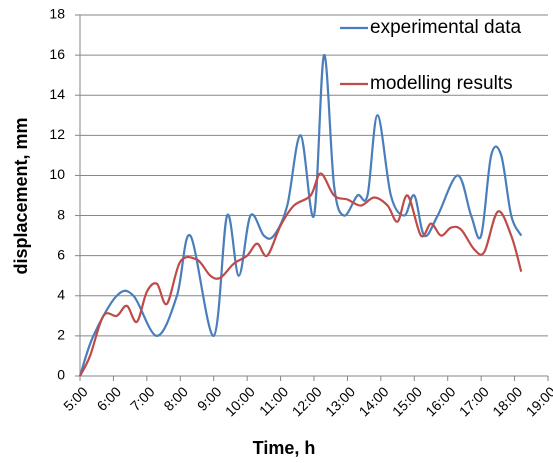  Describe the element at coordinates (57, 14) in the screenshot. I see `y-tick-label: 18` at that location.